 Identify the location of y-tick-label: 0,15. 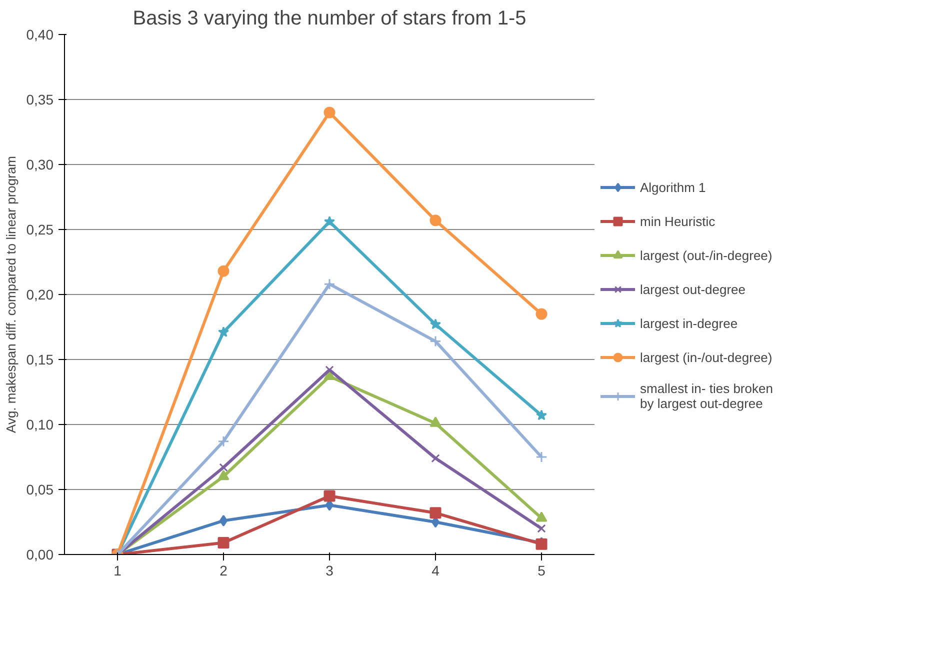
(40, 360).